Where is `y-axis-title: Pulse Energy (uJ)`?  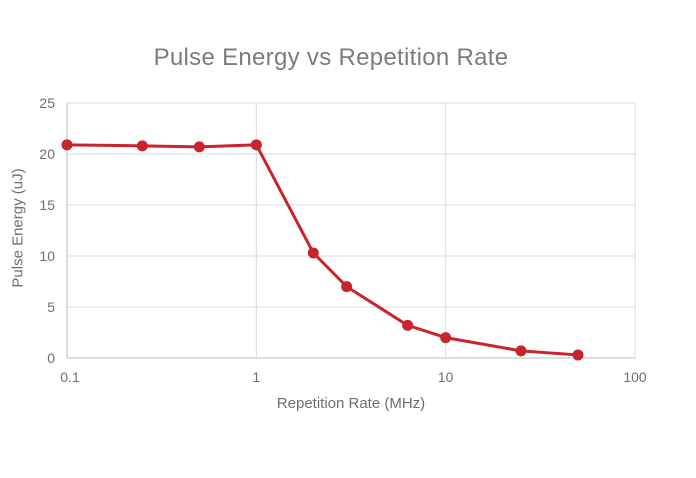
y-axis-title: Pulse Energy (uJ) is located at coordinates (18, 228).